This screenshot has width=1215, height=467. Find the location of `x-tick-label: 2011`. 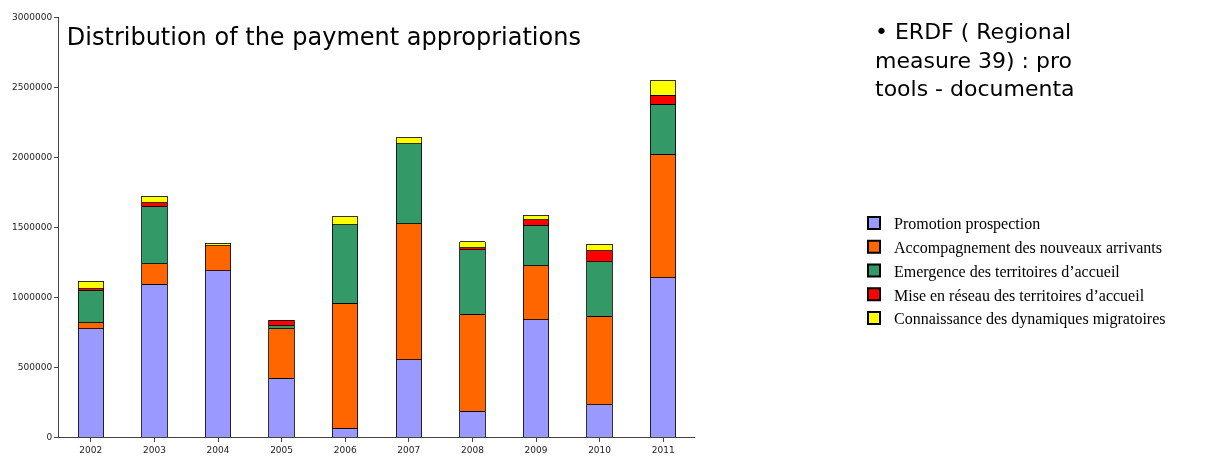

x-tick-label: 2011 is located at coordinates (663, 449).